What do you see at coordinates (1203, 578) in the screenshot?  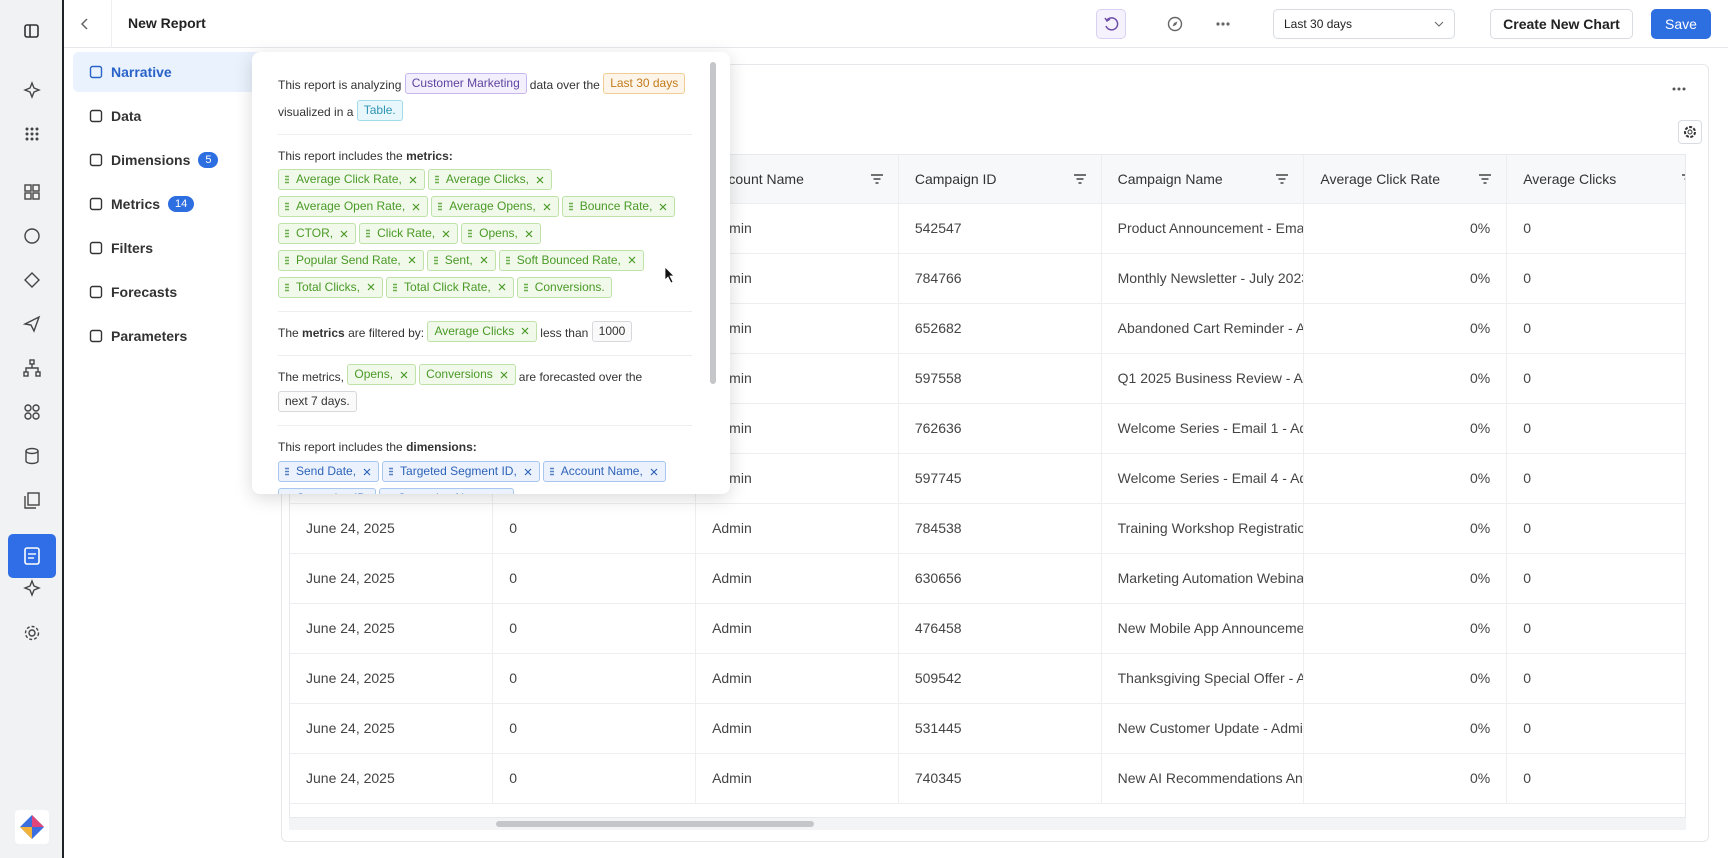 I see `table-cell: Marketing Automation Webinar` at bounding box center [1203, 578].